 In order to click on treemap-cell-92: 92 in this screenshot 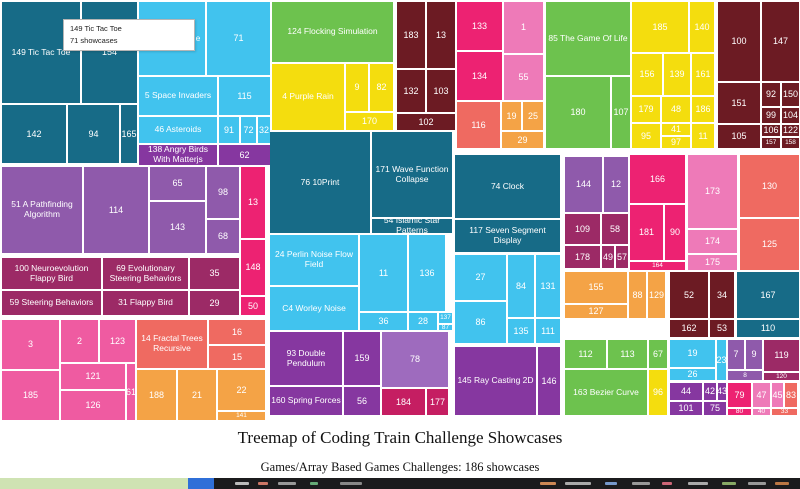, I will do `click(771, 94)`.